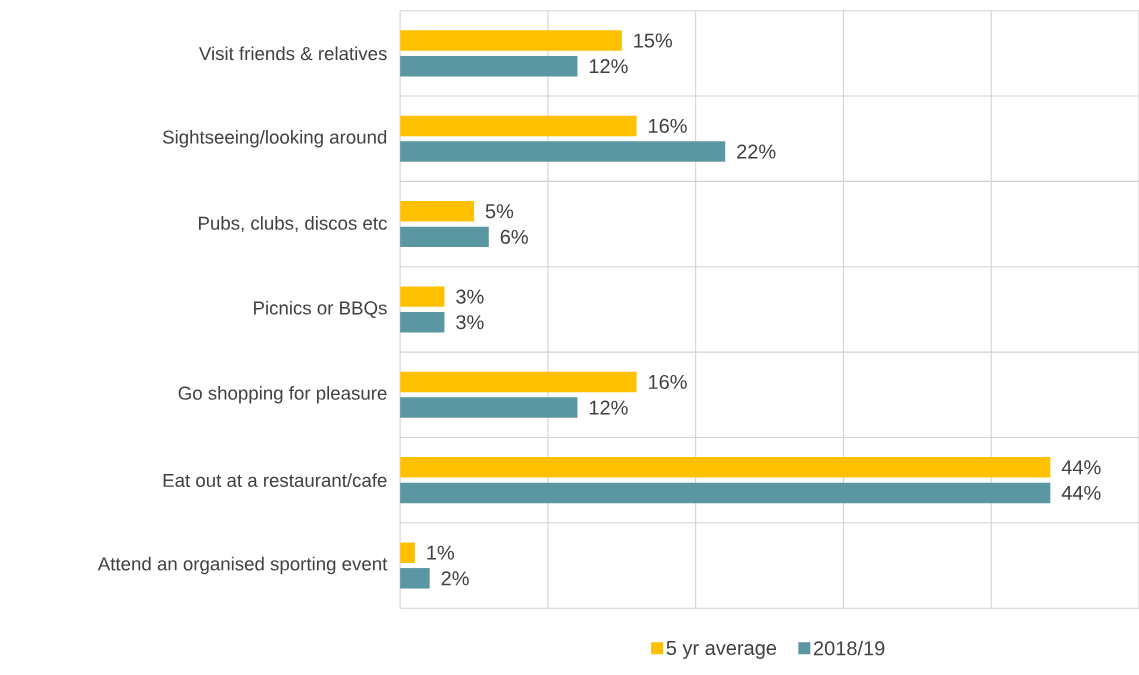  Describe the element at coordinates (756, 151) in the screenshot. I see `data-label: 22%` at that location.